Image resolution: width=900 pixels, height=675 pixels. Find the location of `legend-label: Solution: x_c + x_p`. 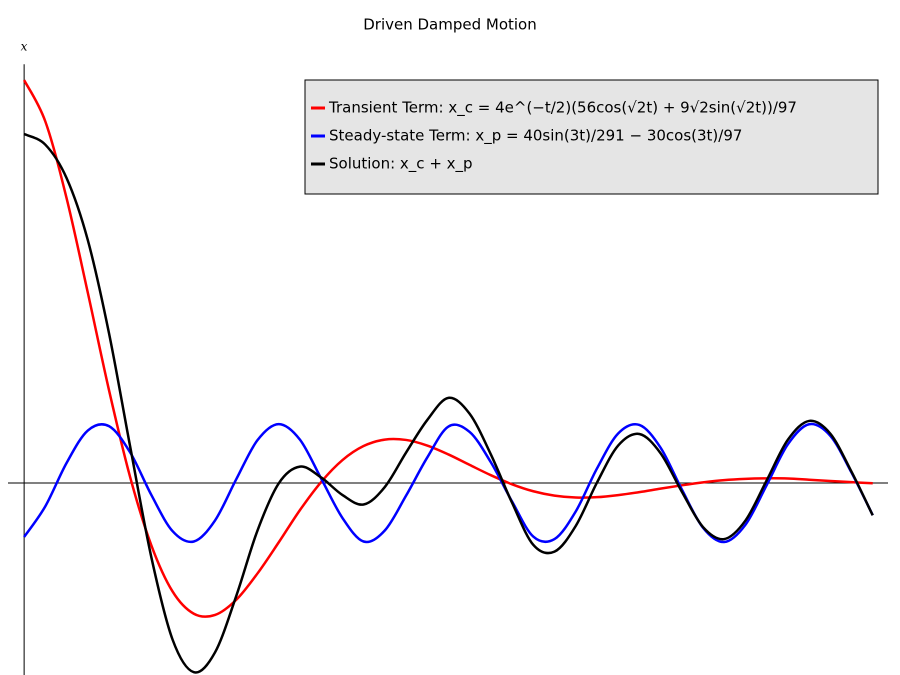

legend-label: Solution: x_c + x_p is located at coordinates (401, 164).